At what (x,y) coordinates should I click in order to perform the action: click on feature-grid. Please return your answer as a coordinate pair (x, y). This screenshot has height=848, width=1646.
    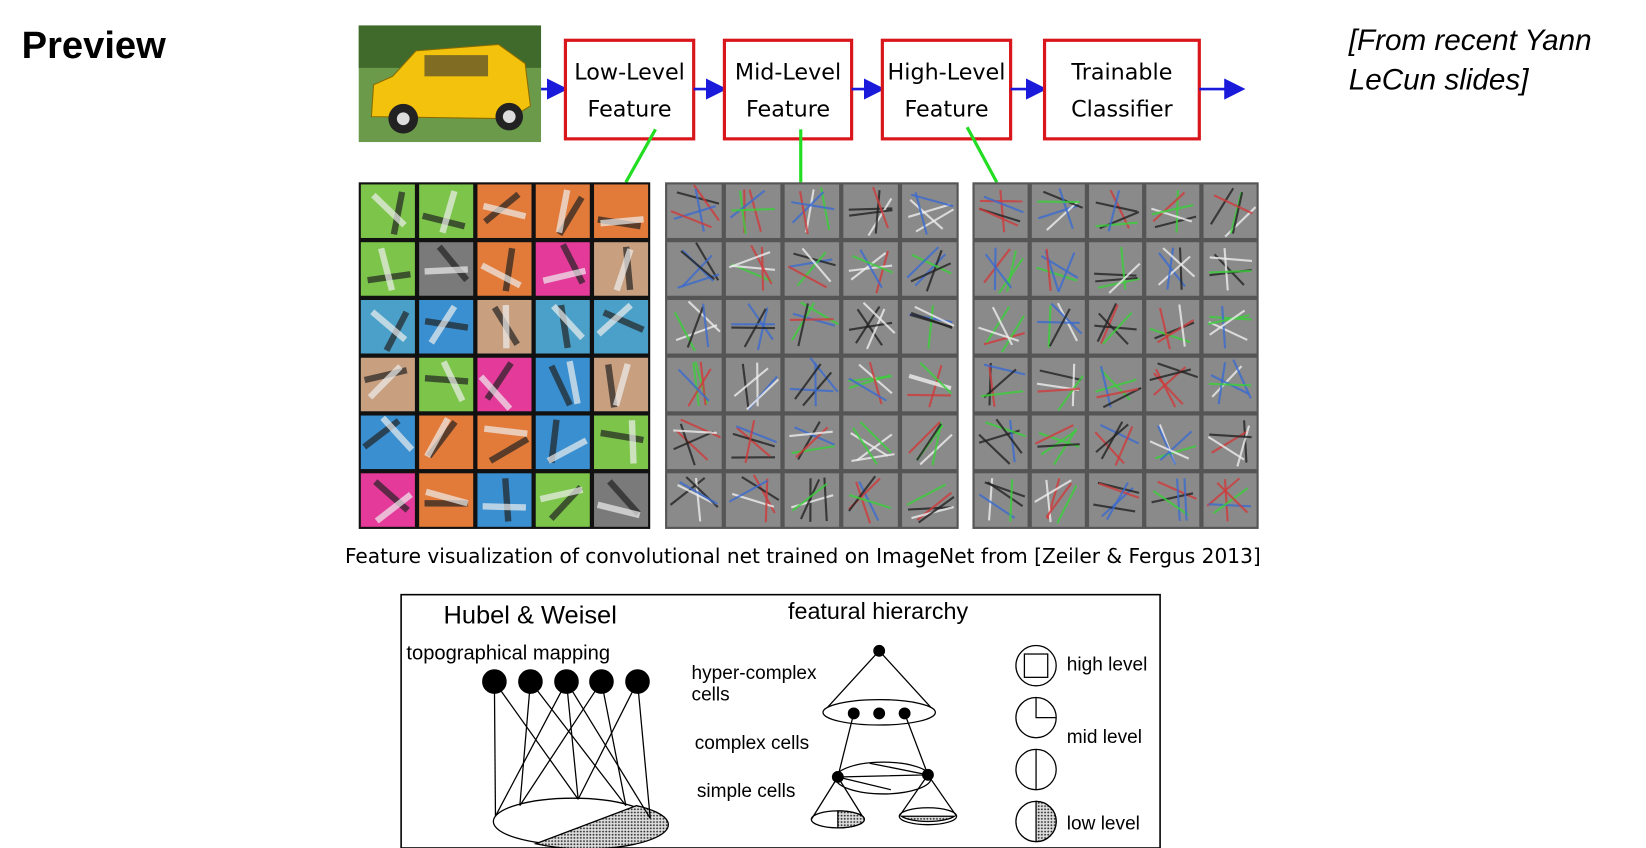
    Looking at the image, I should click on (504, 355).